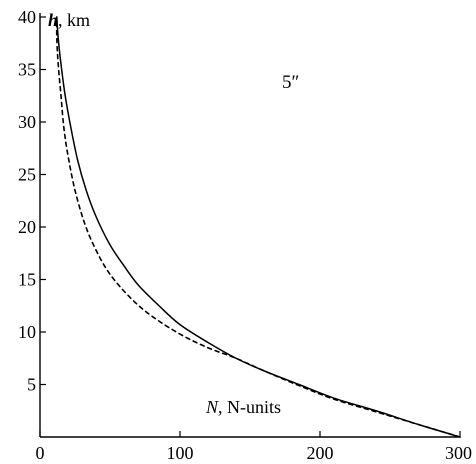 The image size is (476, 464). I want to click on x-axis-variable: N, so click(212, 407).